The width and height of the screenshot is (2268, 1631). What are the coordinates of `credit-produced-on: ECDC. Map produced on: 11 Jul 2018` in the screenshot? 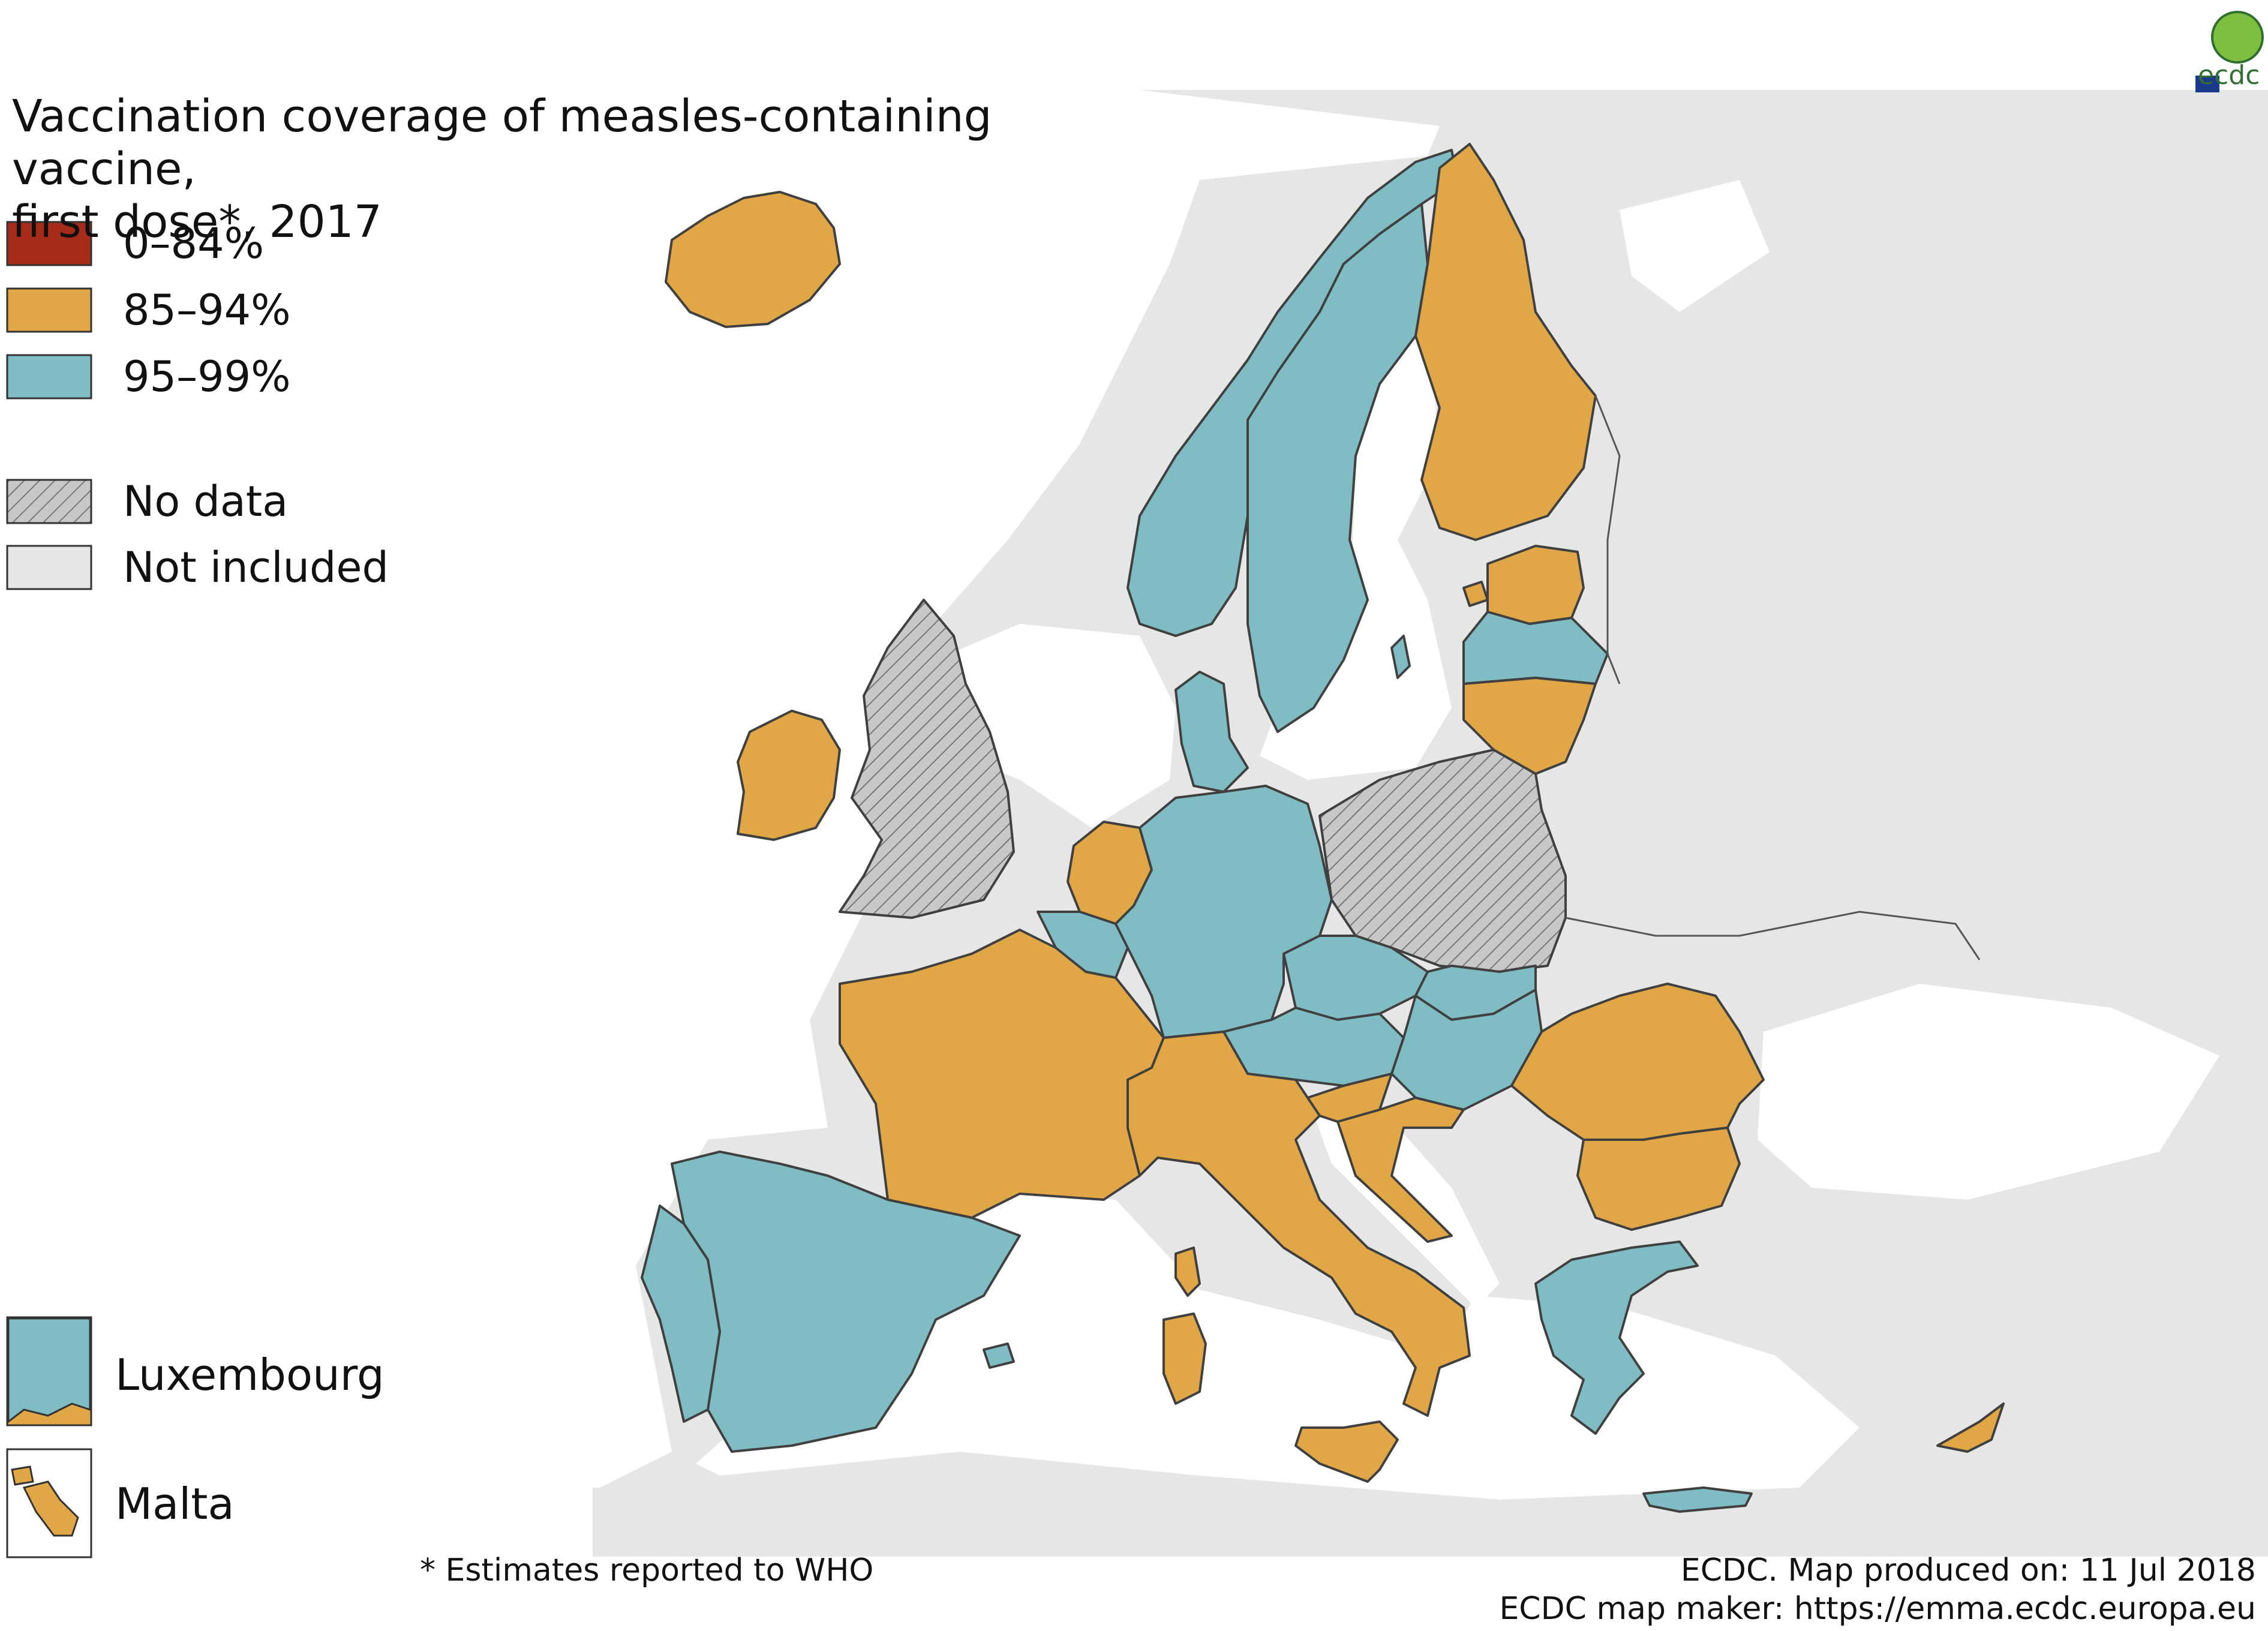 It's located at (1968, 1570).